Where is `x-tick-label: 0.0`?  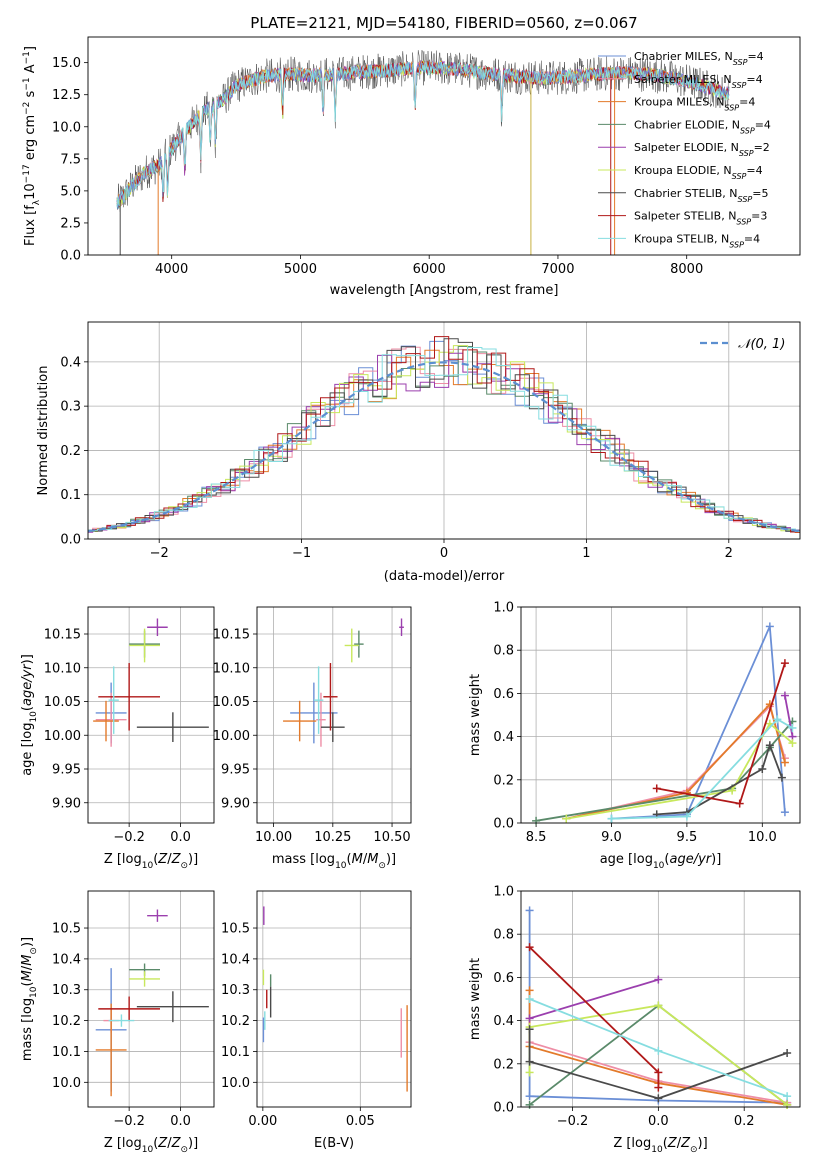
x-tick-label: 0.0 is located at coordinates (180, 837).